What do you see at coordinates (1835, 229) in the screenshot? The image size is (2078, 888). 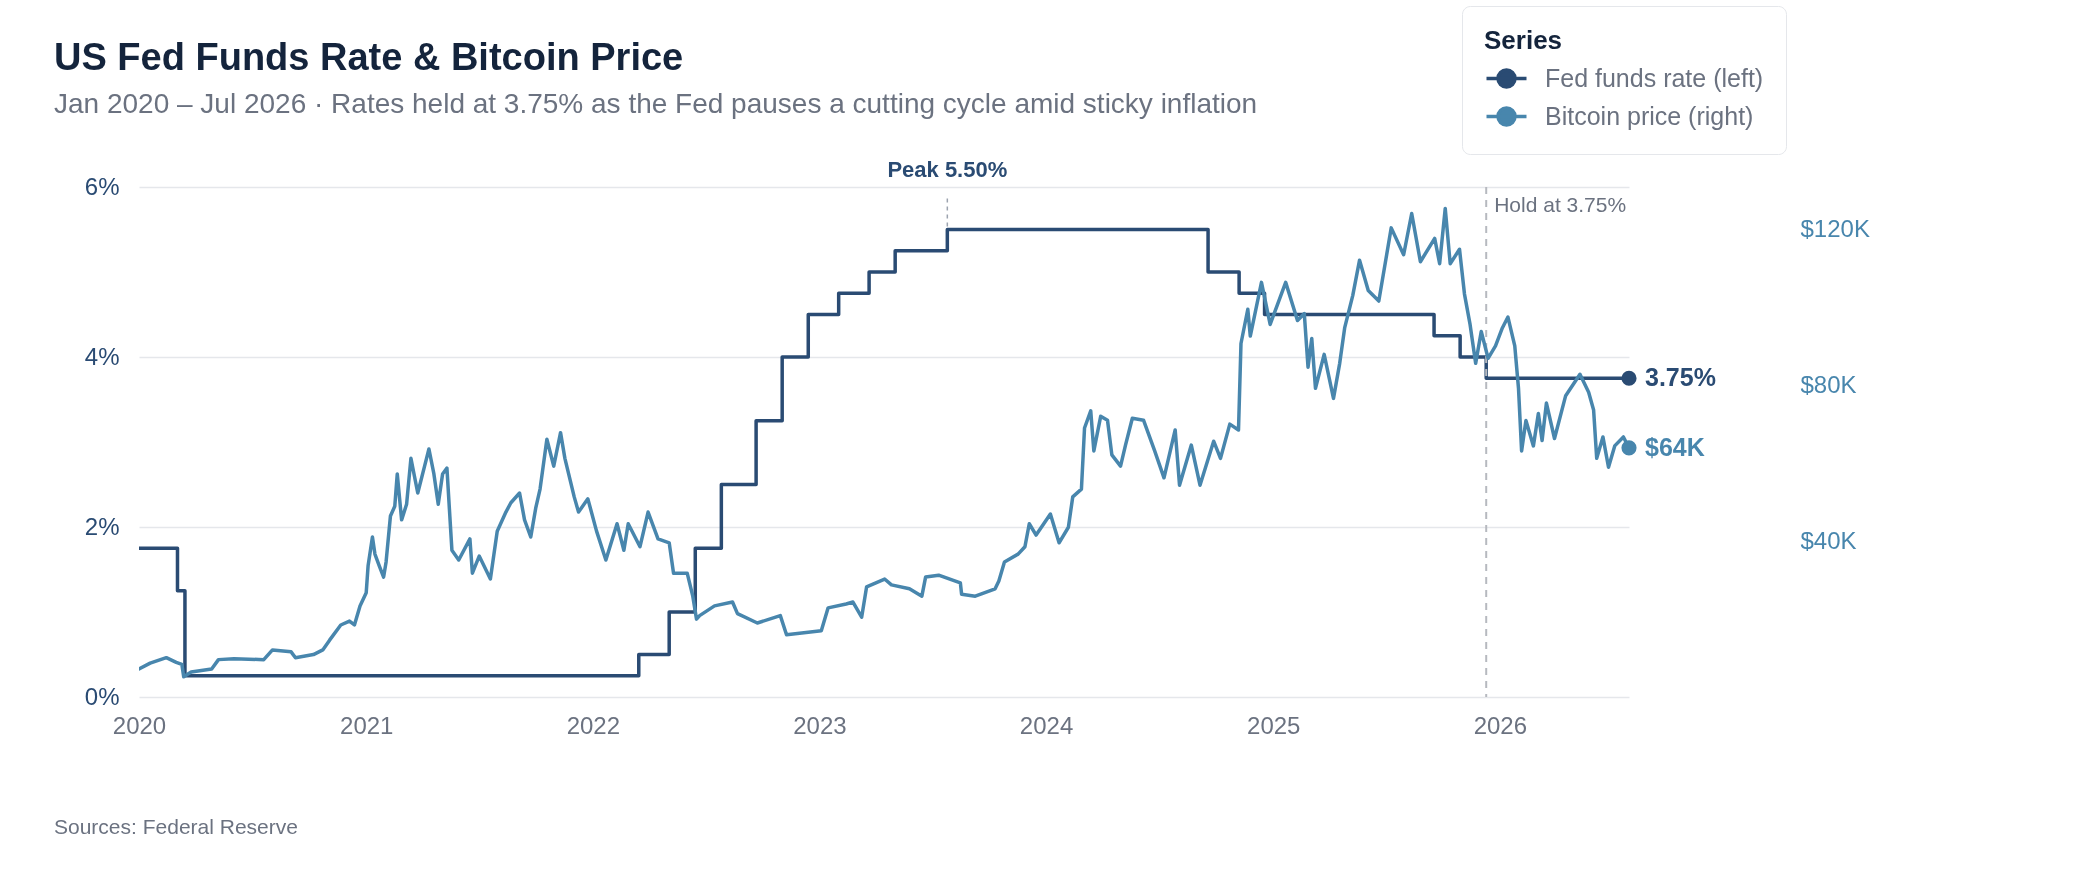 I see `y2-tick-label: $120K` at bounding box center [1835, 229].